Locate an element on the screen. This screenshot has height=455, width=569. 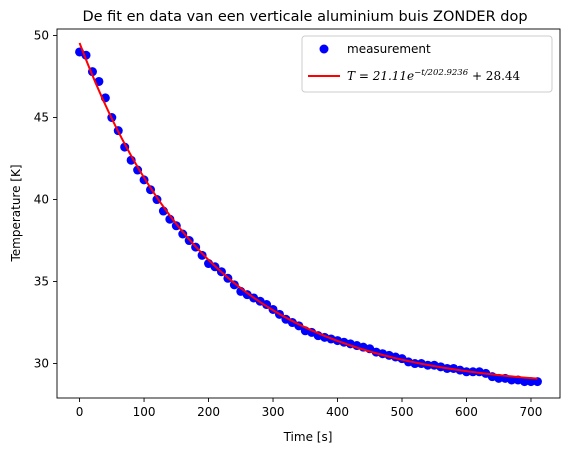
x-axis-label: Time [s] is located at coordinates (308, 437).